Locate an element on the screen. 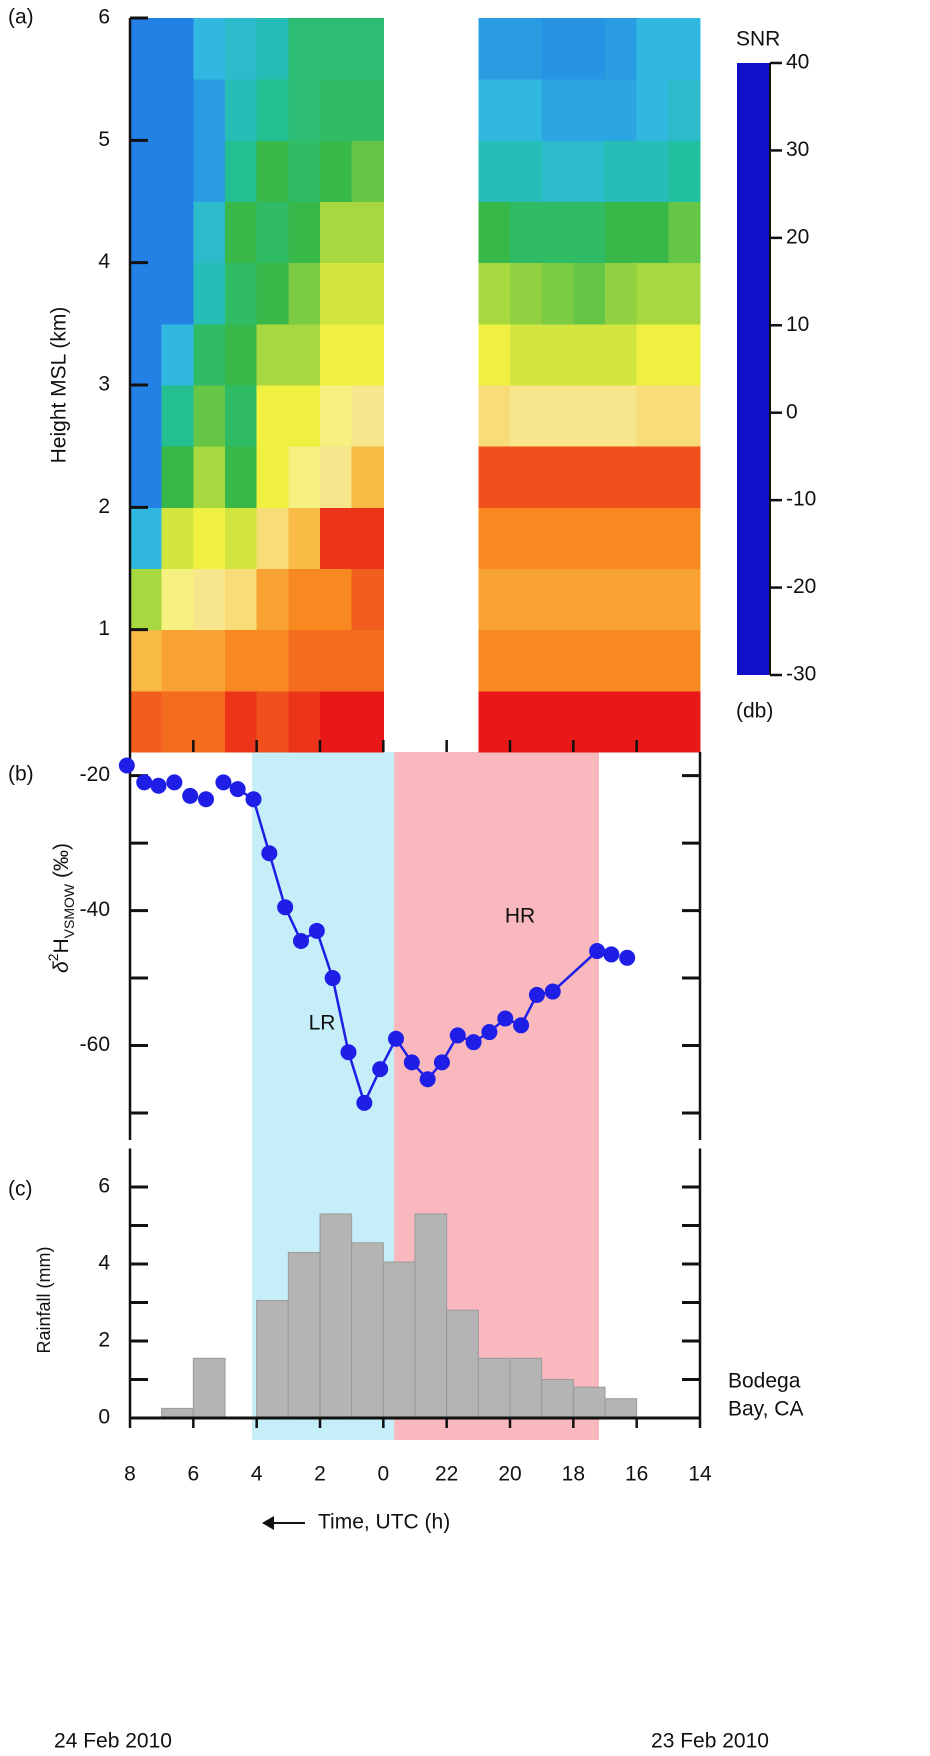  y-tick-label: 0 is located at coordinates (104, 1417).